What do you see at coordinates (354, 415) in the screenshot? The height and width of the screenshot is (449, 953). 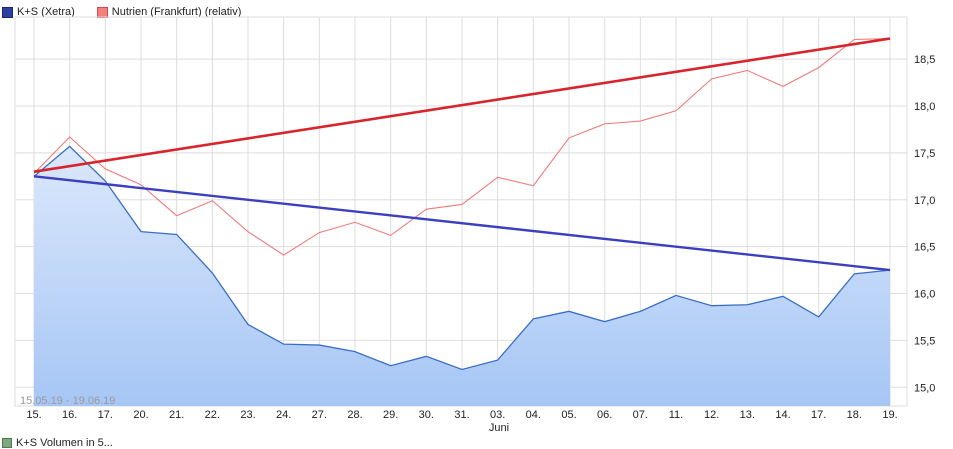 I see `x-tick-label: 28.` at bounding box center [354, 415].